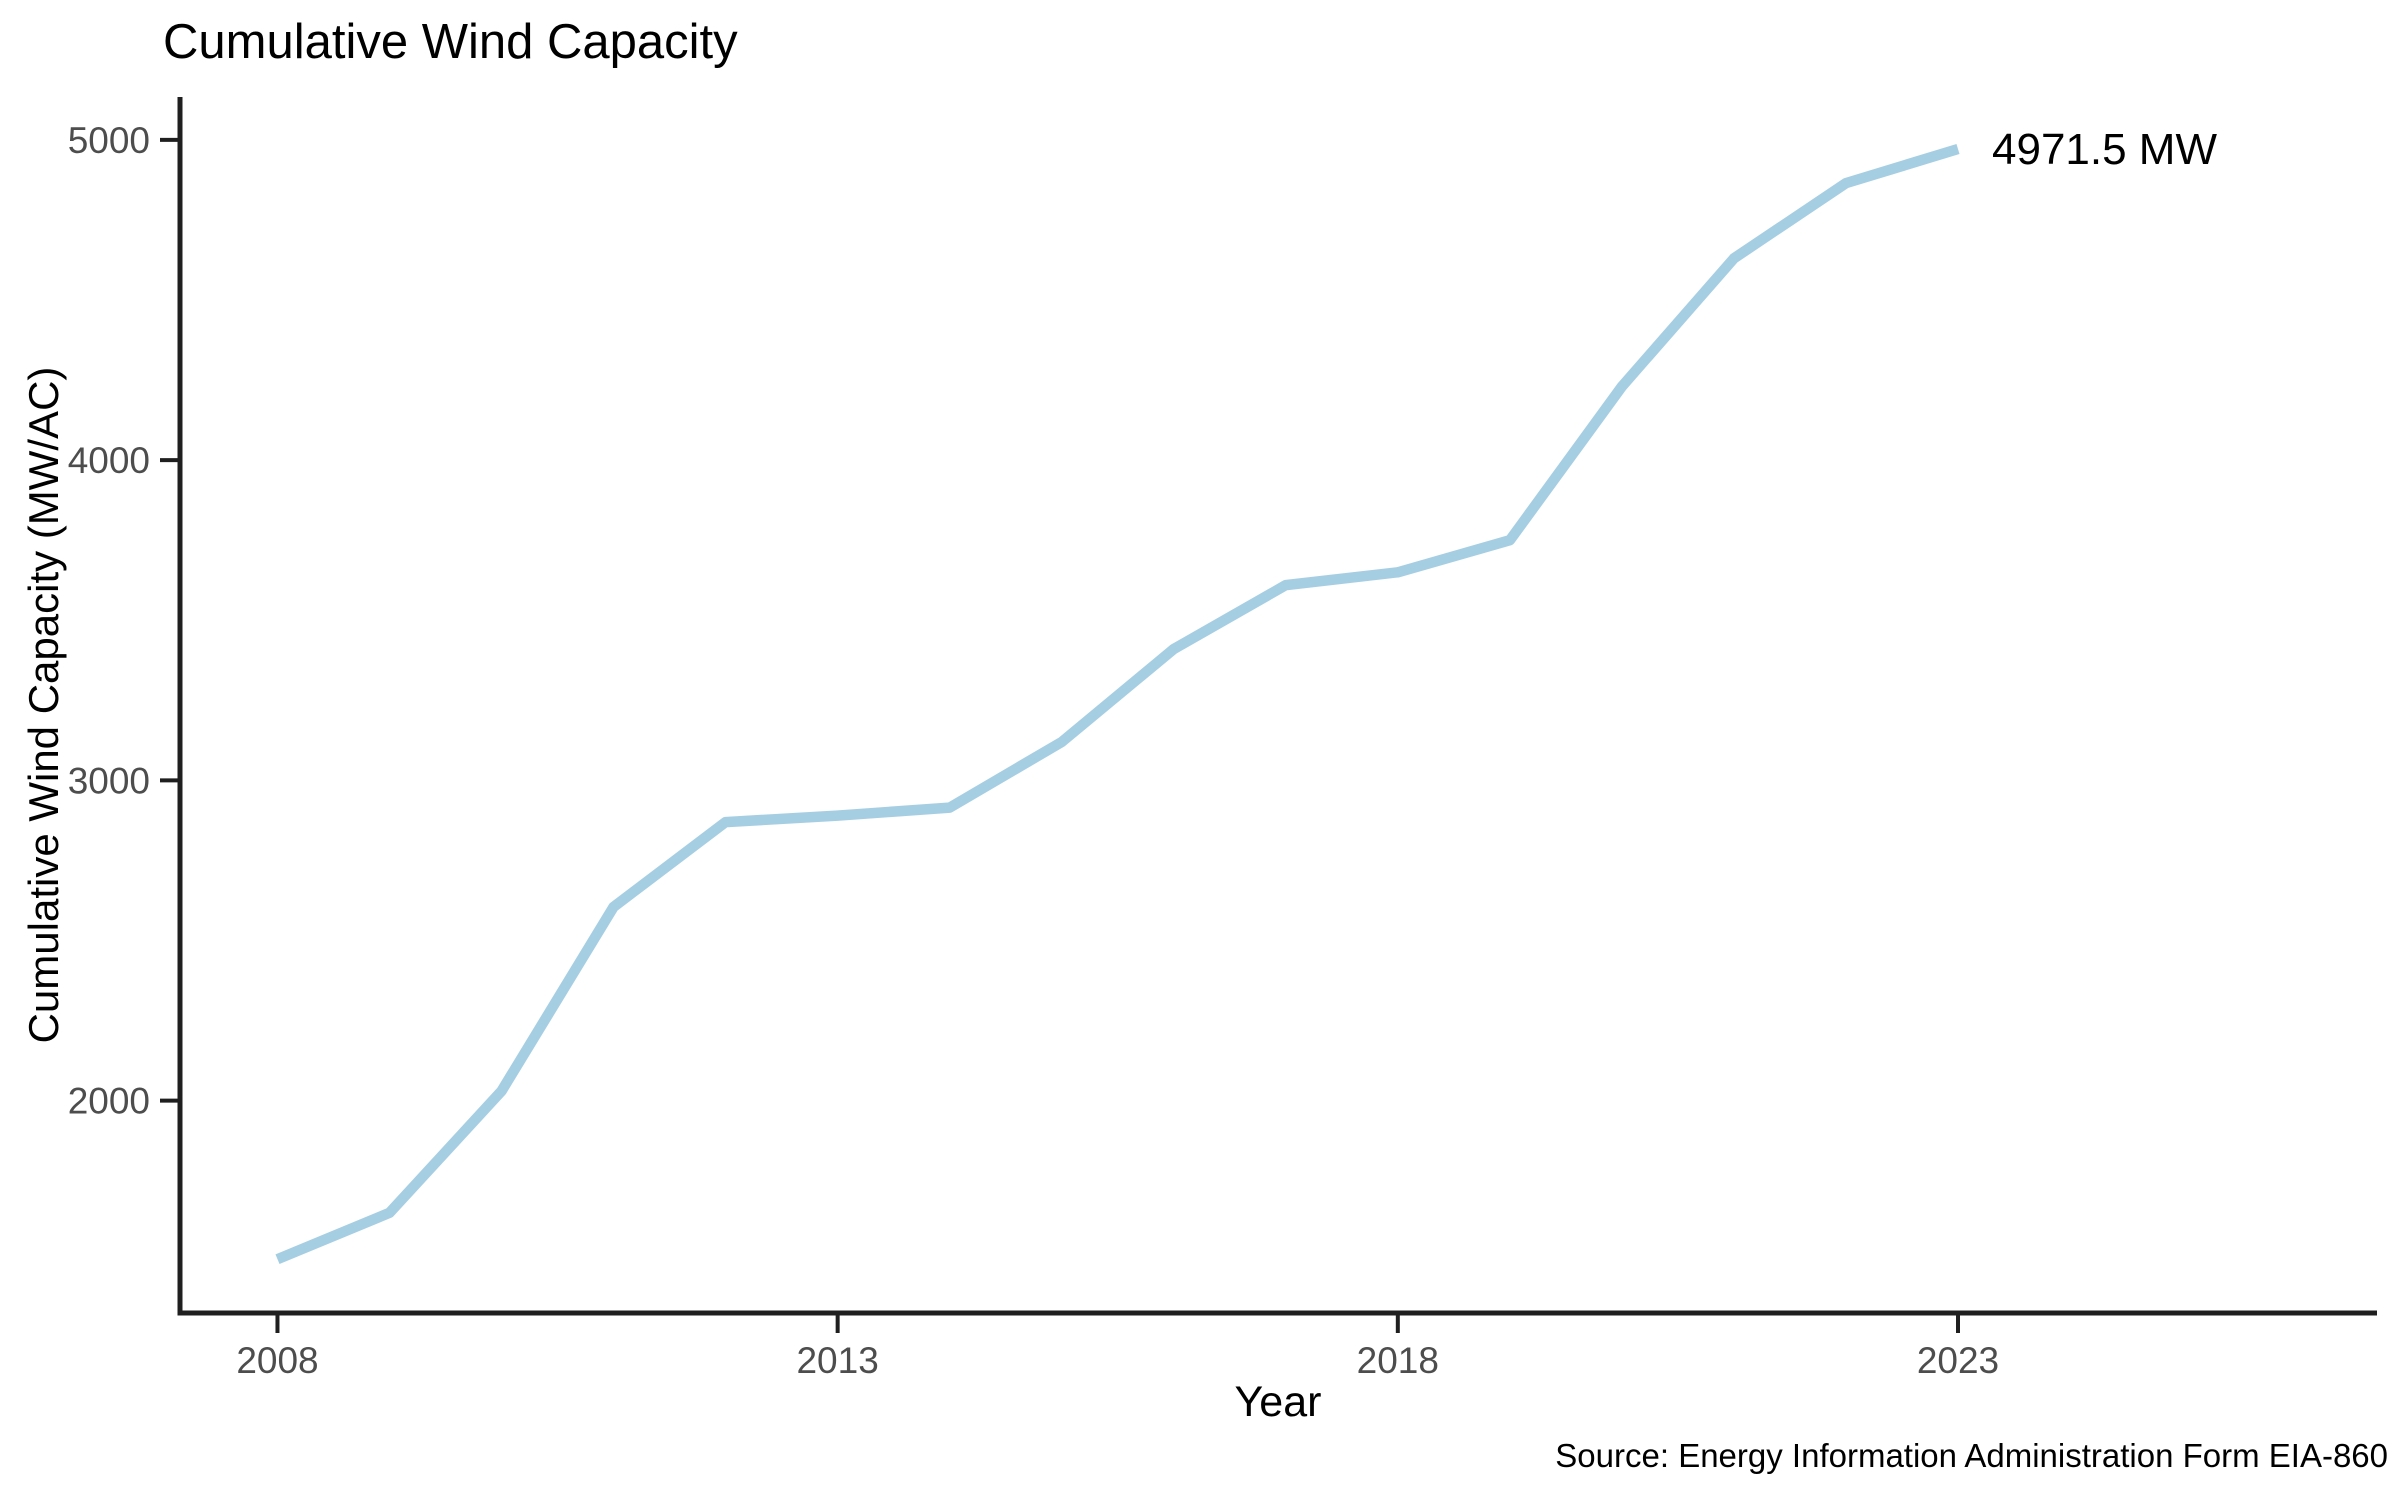  I want to click on line-end-value-annotation: 4971.5 MW, so click(2104, 149).